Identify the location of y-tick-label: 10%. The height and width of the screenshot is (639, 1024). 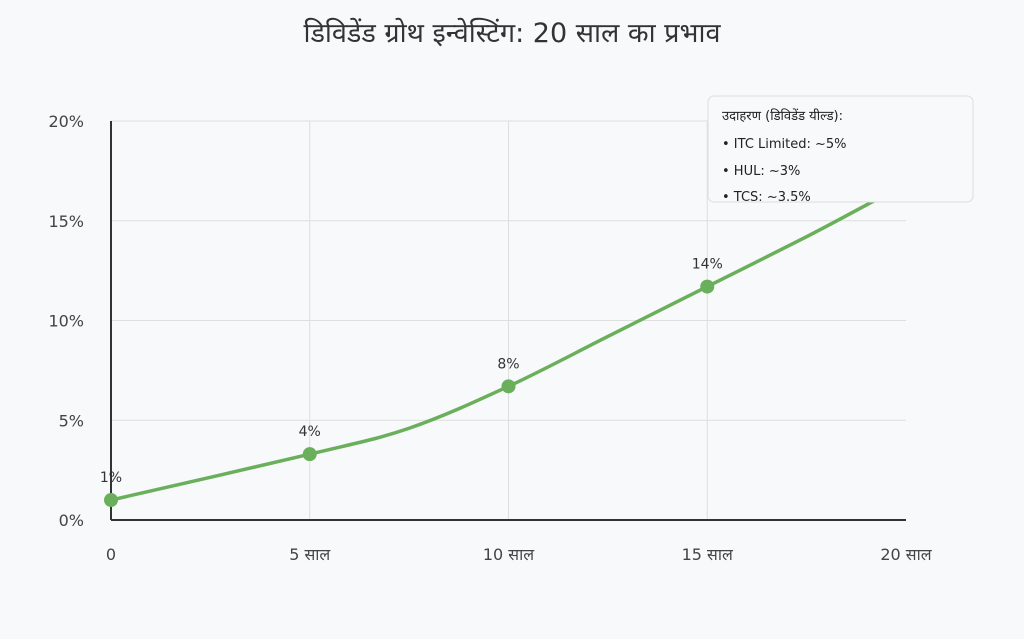
(66, 321).